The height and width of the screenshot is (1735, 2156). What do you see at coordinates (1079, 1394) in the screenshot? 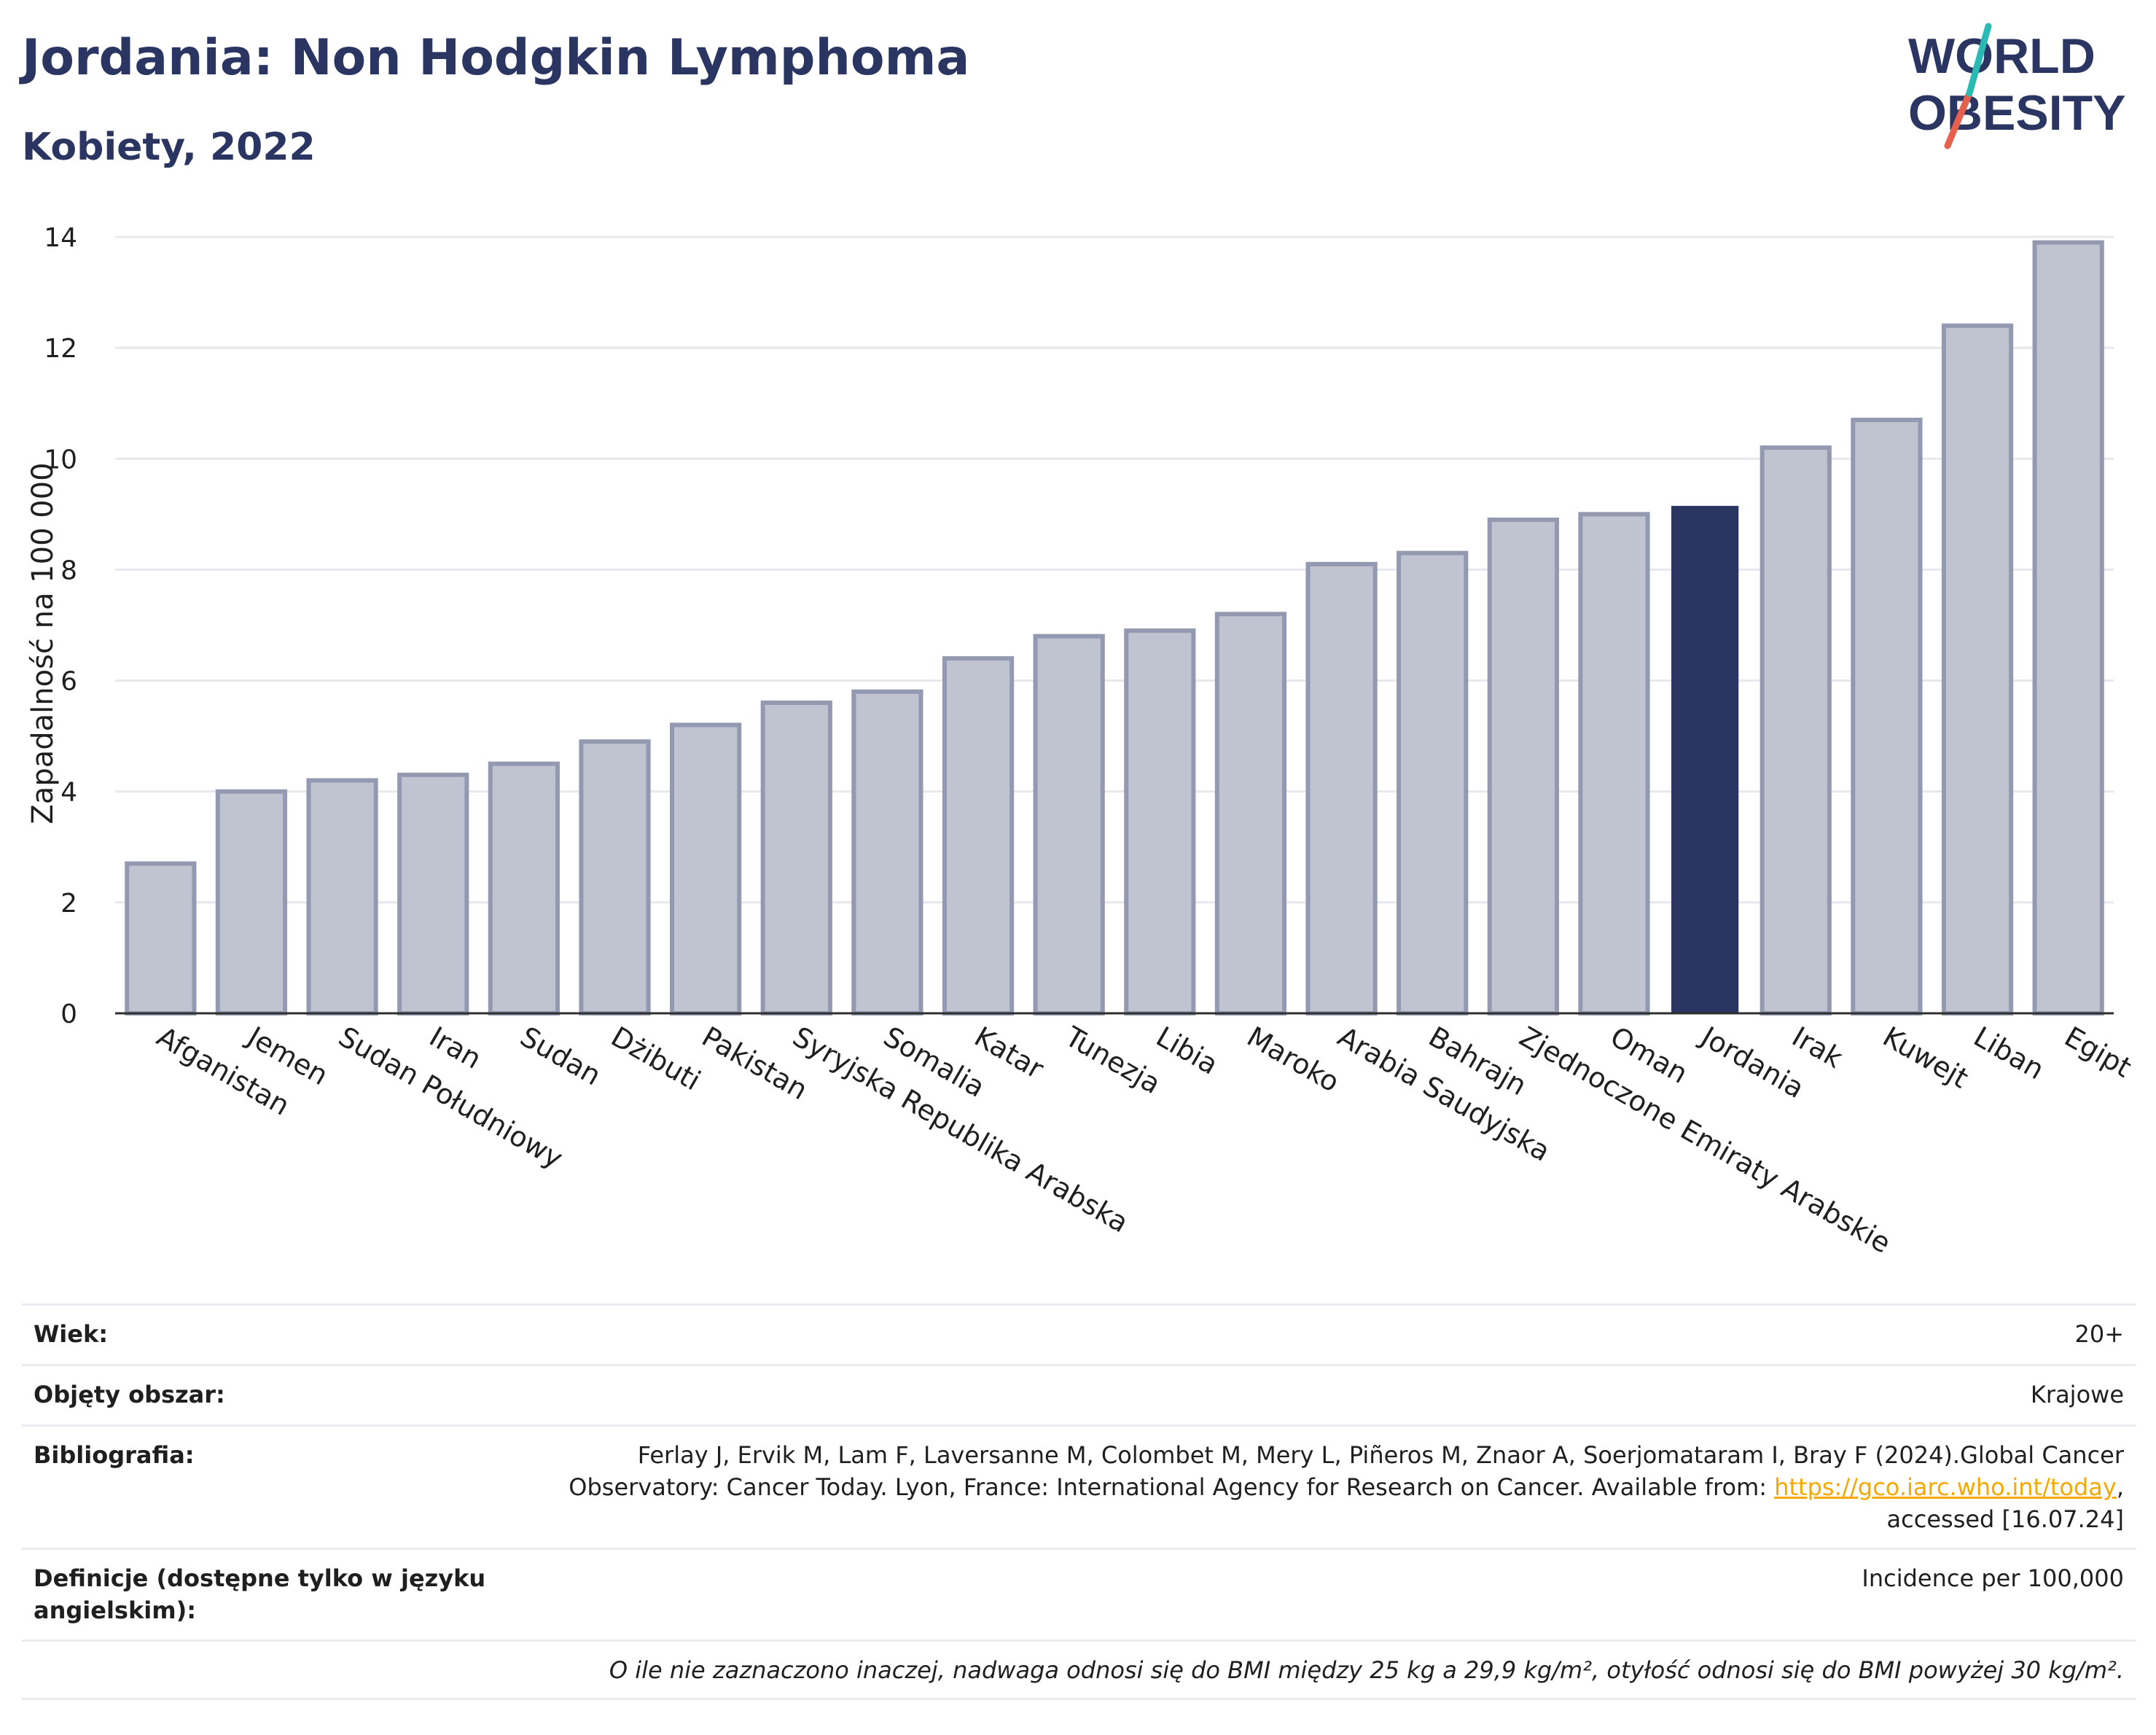
I see `footer-row-coverage: Objęty obszar: Krajowe` at bounding box center [1079, 1394].